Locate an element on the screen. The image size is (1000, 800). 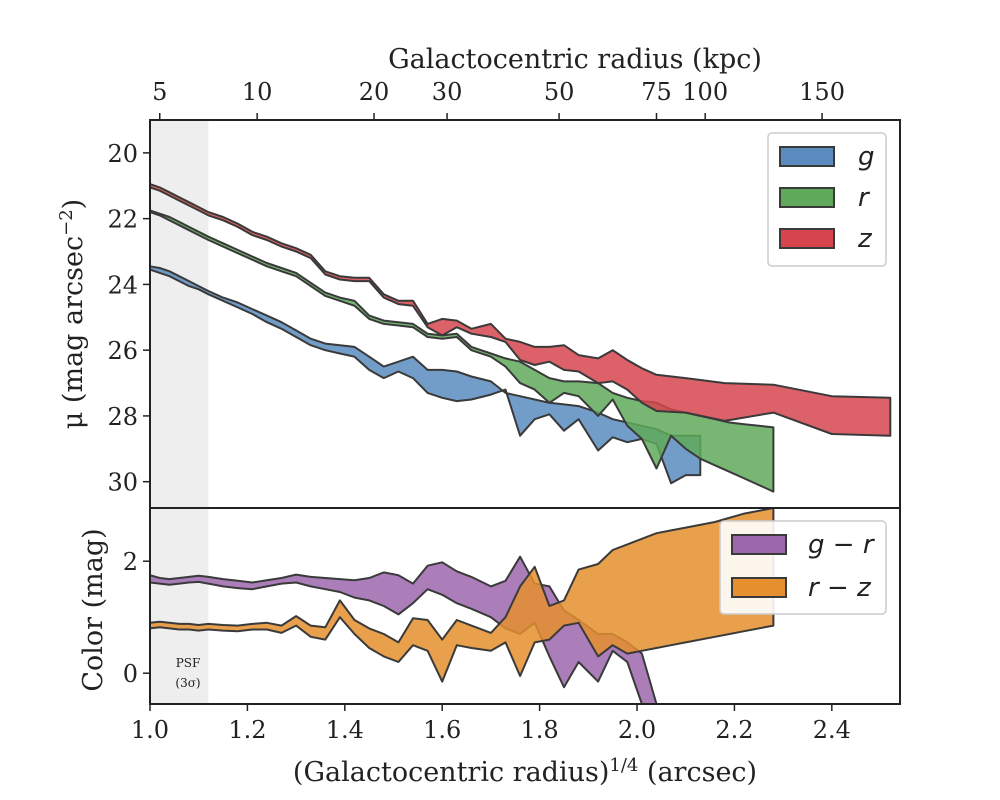
kpc-tick-label-100: 100 is located at coordinates (705, 92).